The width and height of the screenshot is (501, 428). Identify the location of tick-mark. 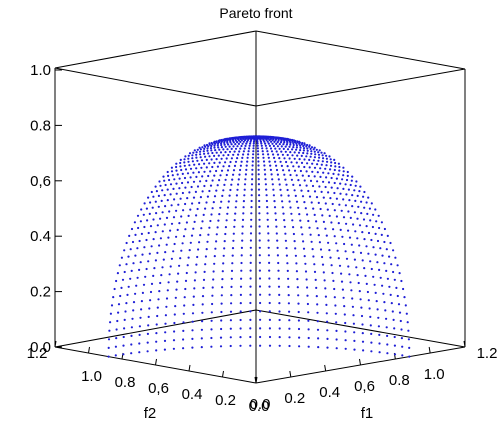
(189, 368).